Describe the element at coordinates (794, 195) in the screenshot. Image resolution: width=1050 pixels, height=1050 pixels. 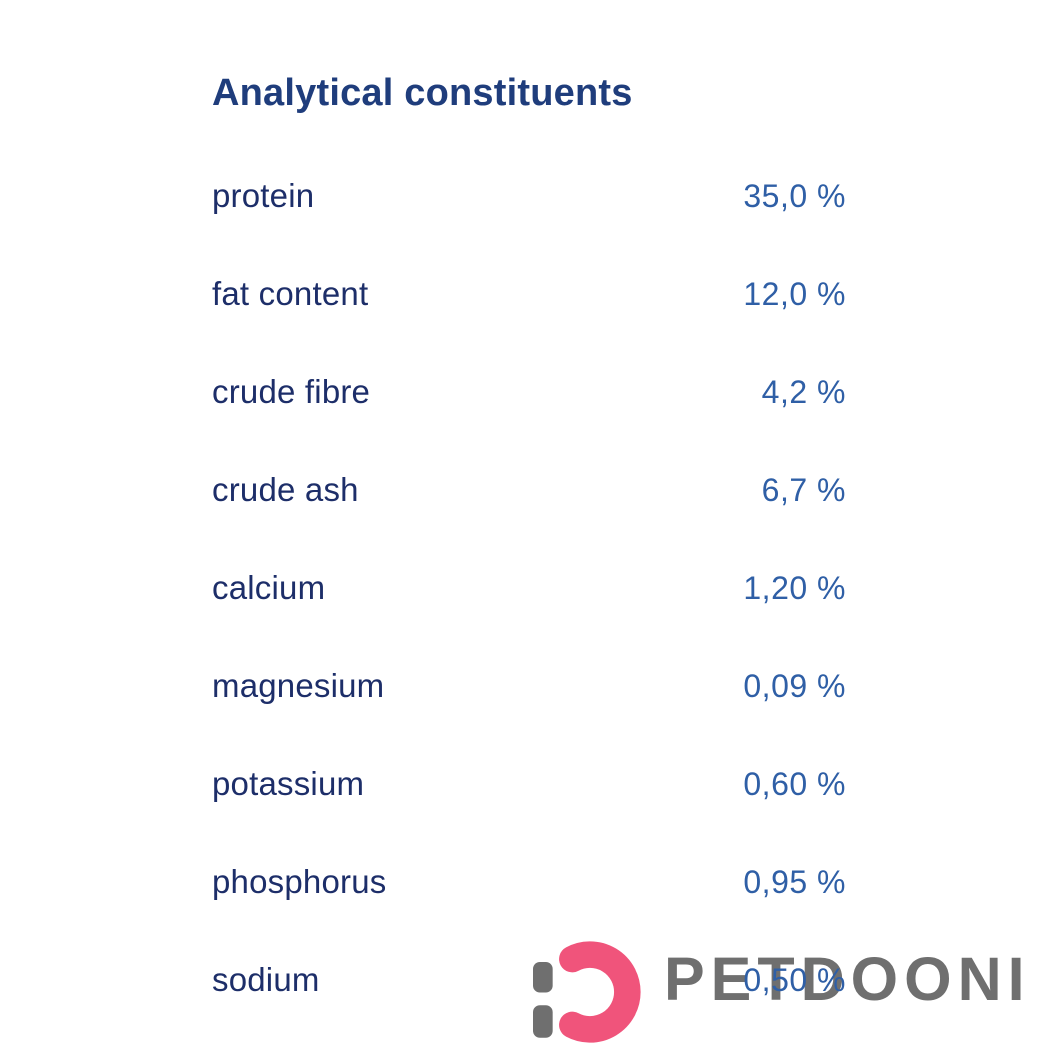
I see `nutrient-value: 35,0 %` at that location.